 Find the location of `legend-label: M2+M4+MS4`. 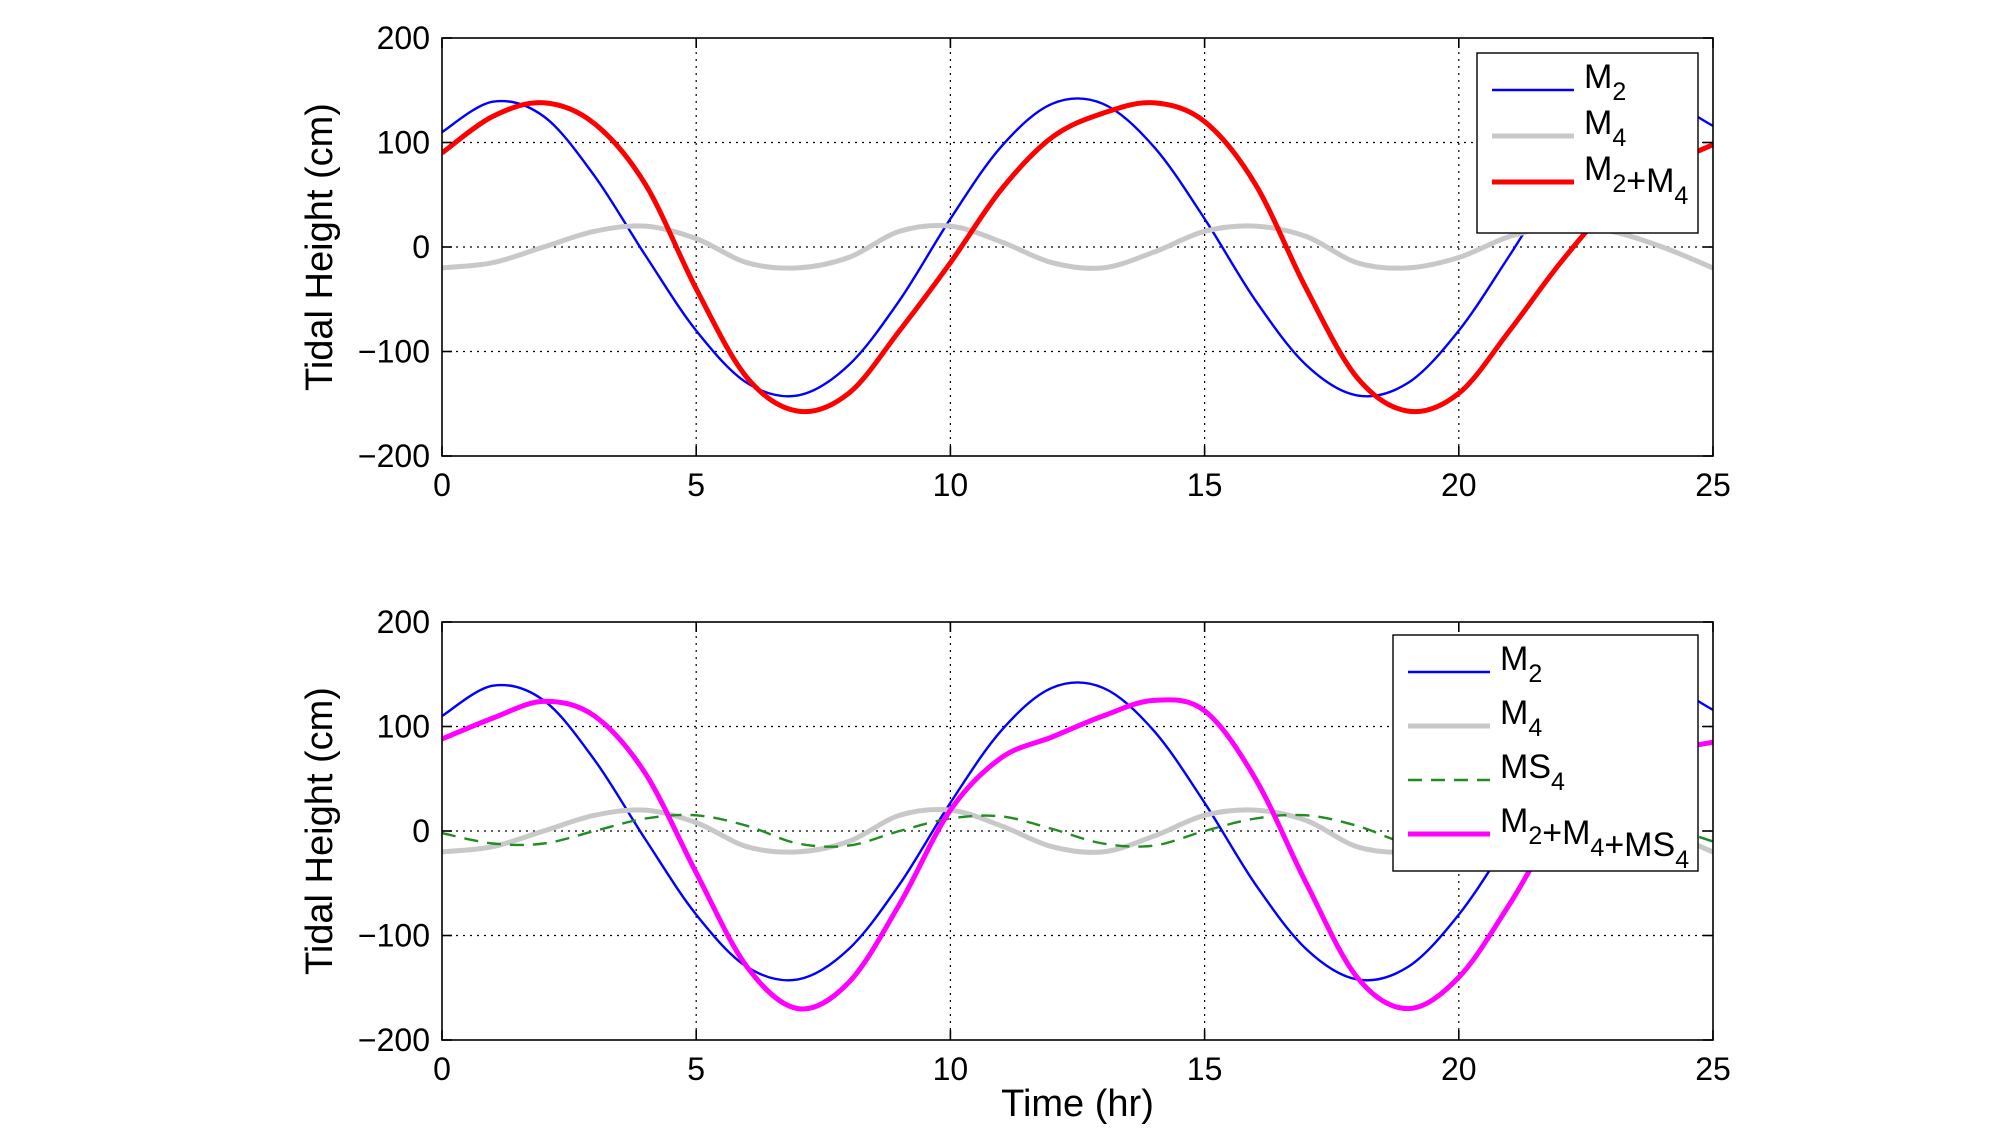

legend-label: M2+M4+MS4 is located at coordinates (1594, 838).